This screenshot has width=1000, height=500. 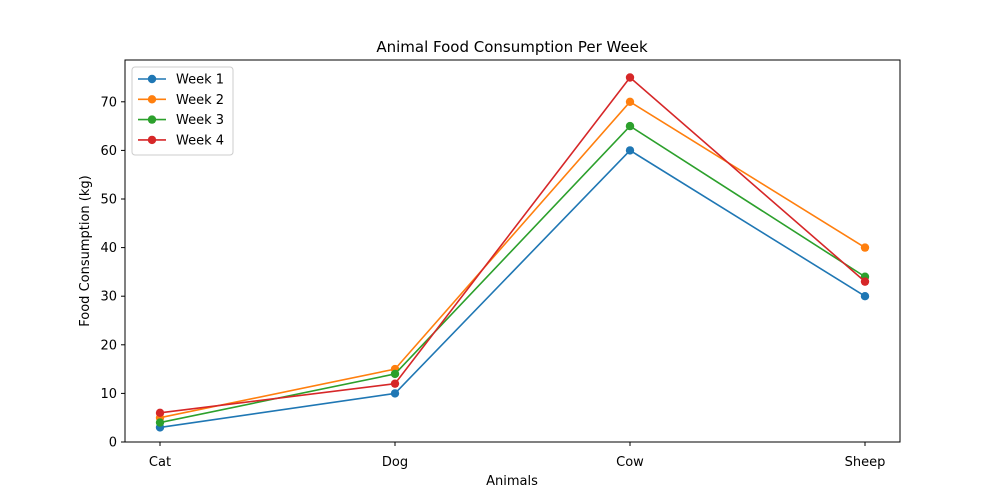 What do you see at coordinates (112, 273) in the screenshot?
I see `y-axis: 0 10 20 30 40 50 60 70` at bounding box center [112, 273].